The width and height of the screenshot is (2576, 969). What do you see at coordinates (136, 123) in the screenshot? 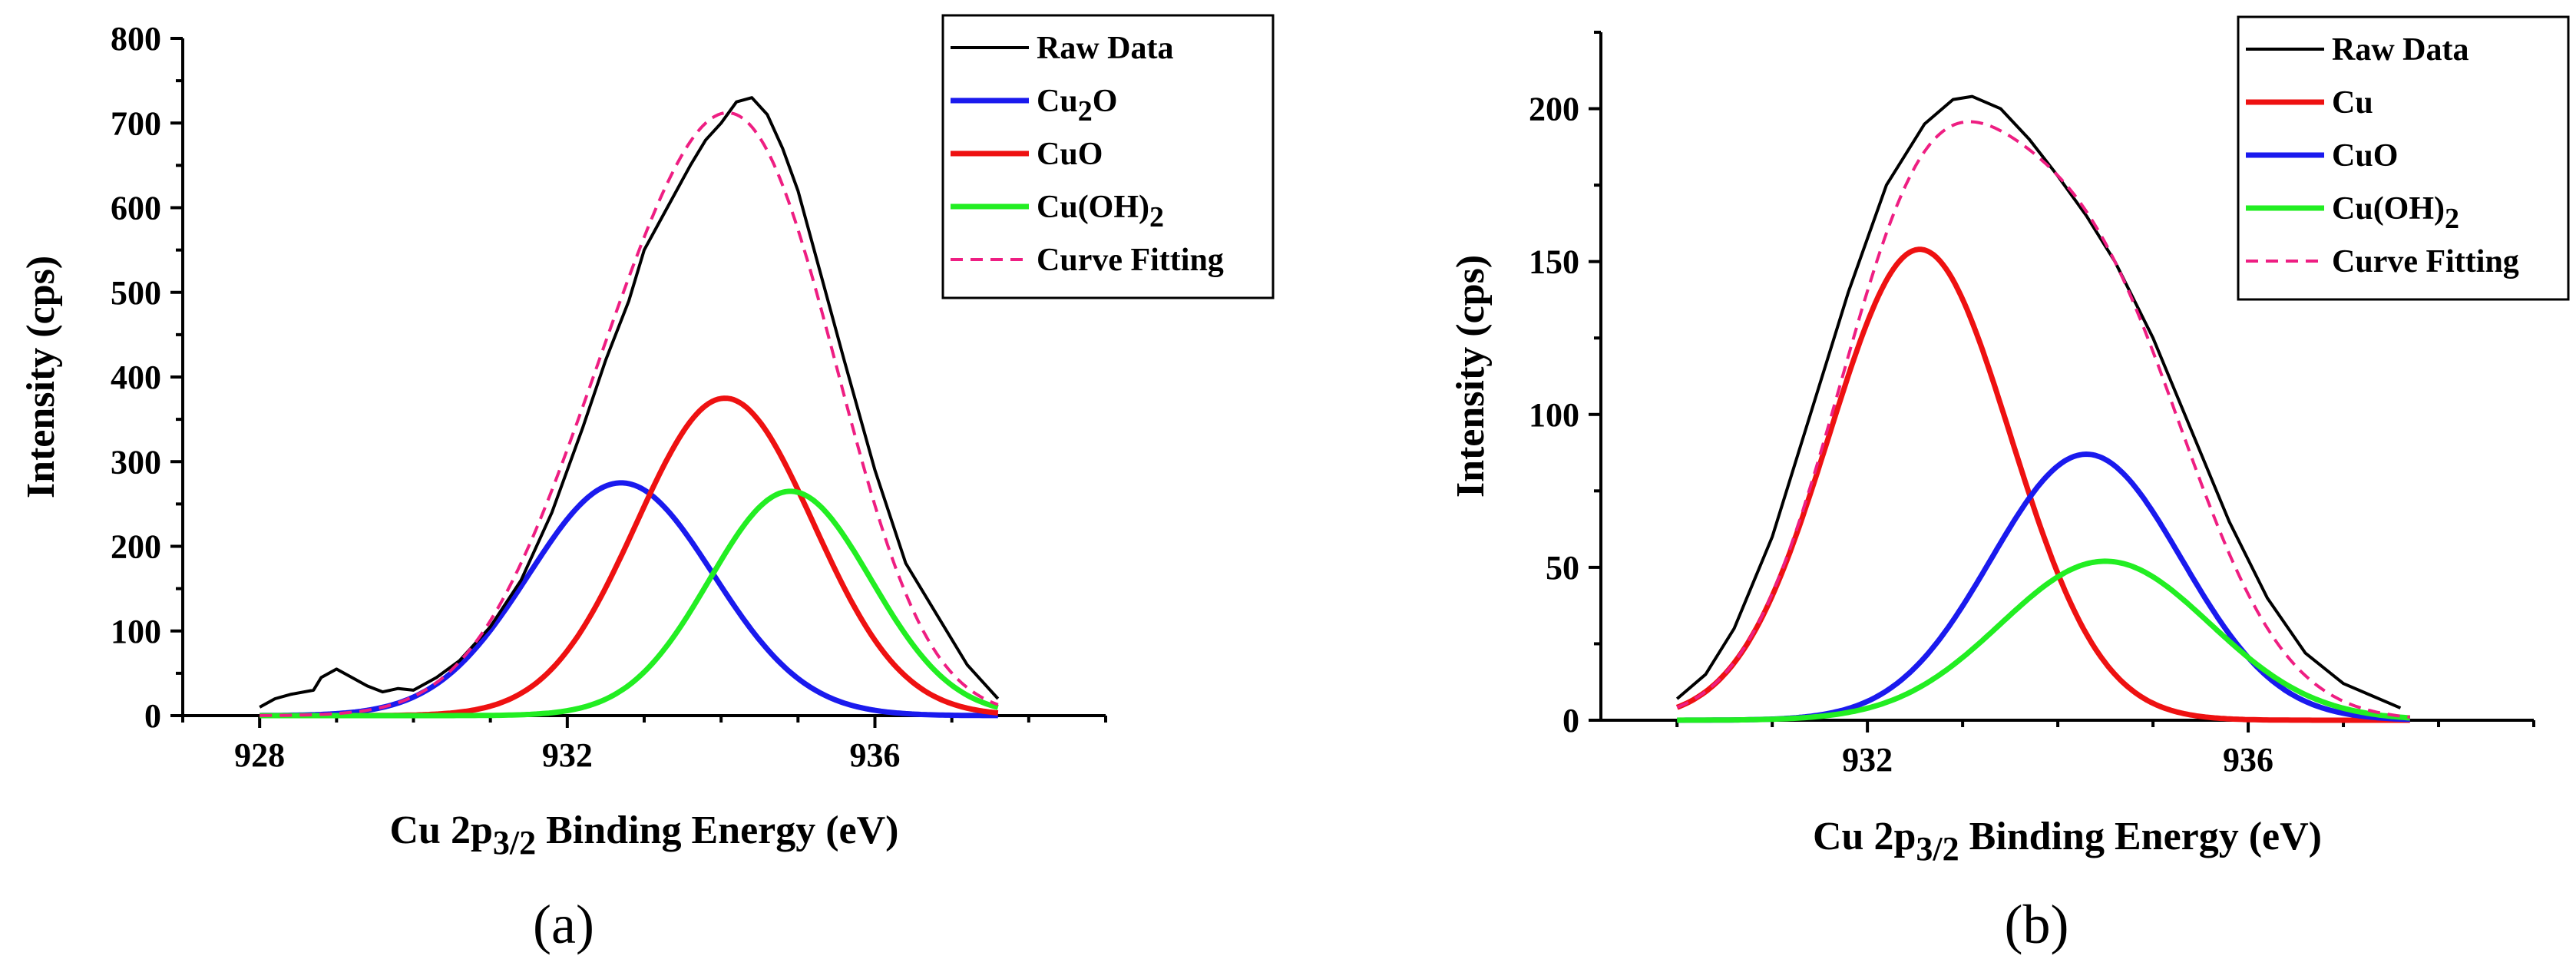
I see `y-tick-label: 700` at bounding box center [136, 123].